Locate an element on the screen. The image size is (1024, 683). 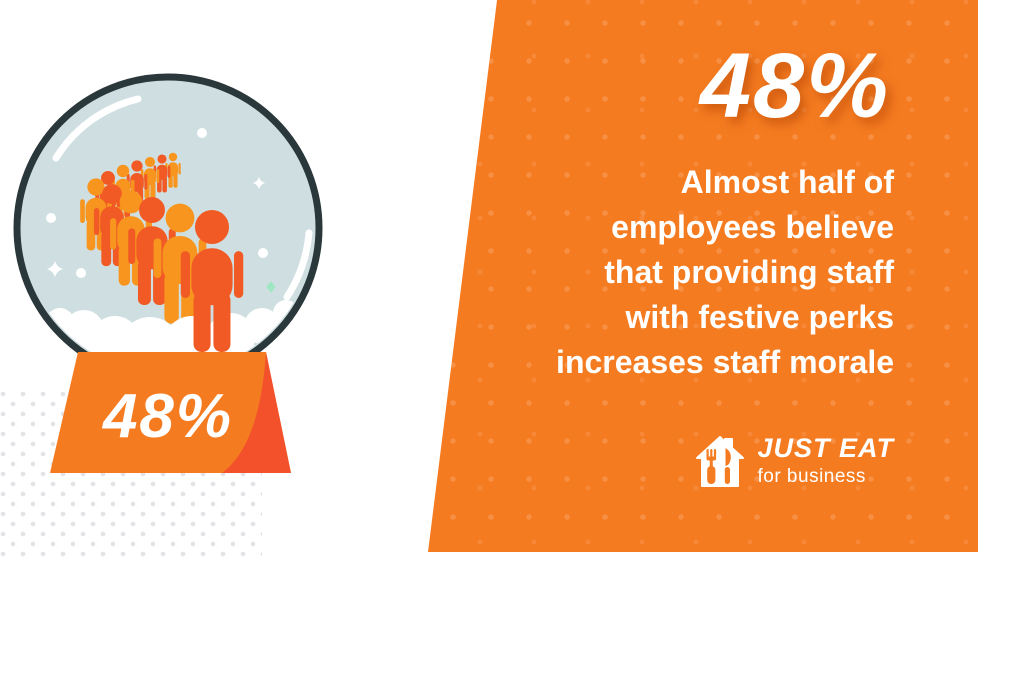
fork-icon is located at coordinates (711, 466).